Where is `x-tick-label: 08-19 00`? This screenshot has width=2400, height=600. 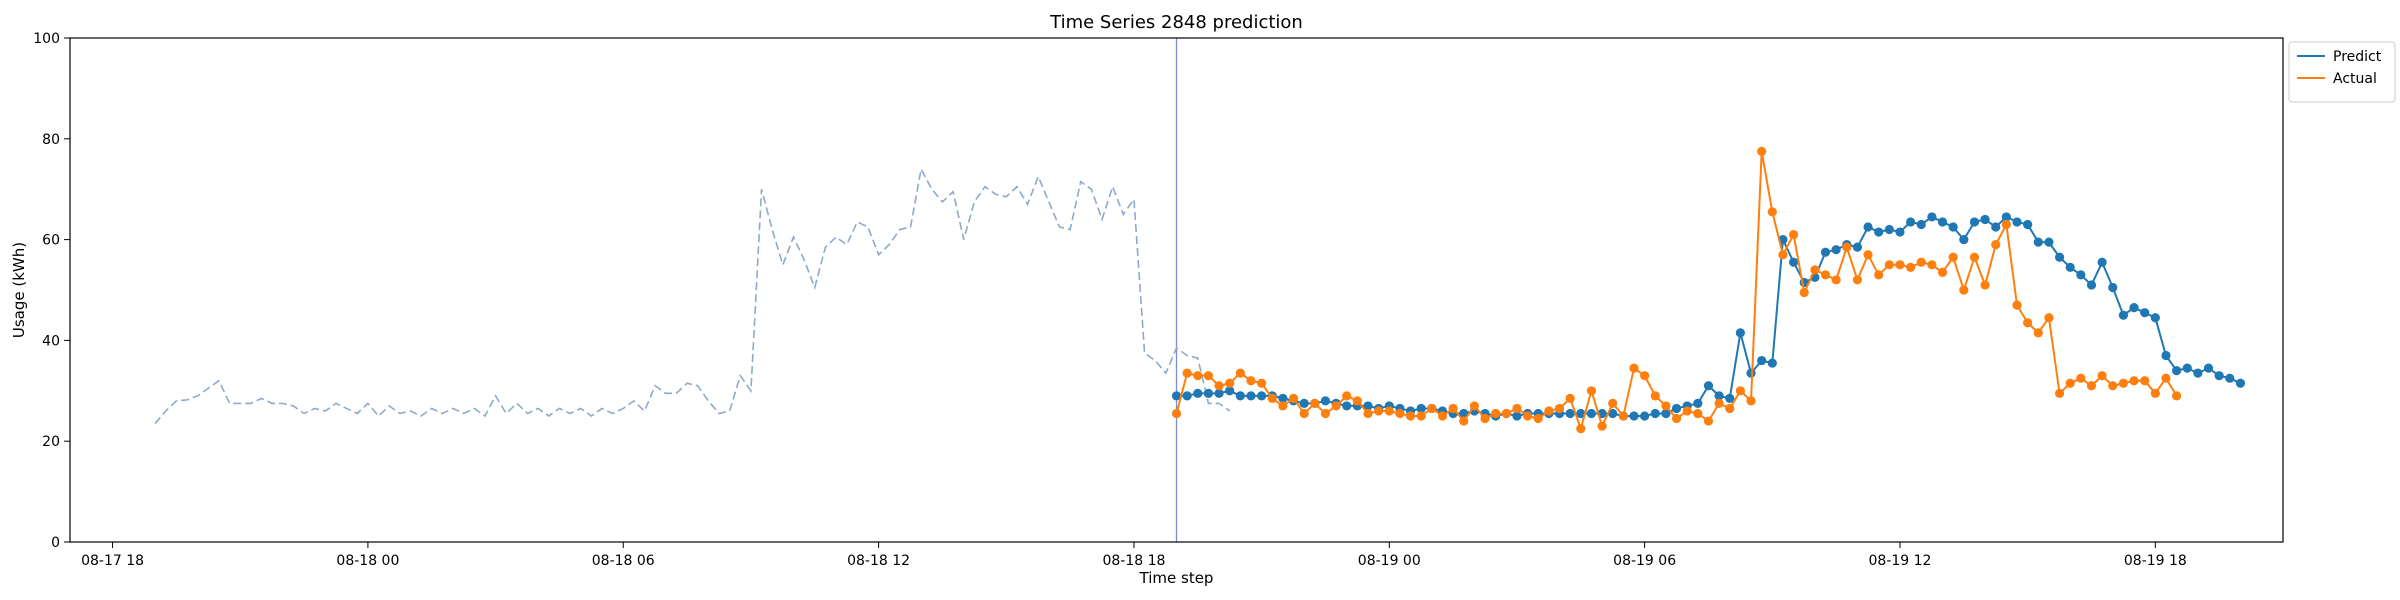 x-tick-label: 08-19 00 is located at coordinates (1389, 561).